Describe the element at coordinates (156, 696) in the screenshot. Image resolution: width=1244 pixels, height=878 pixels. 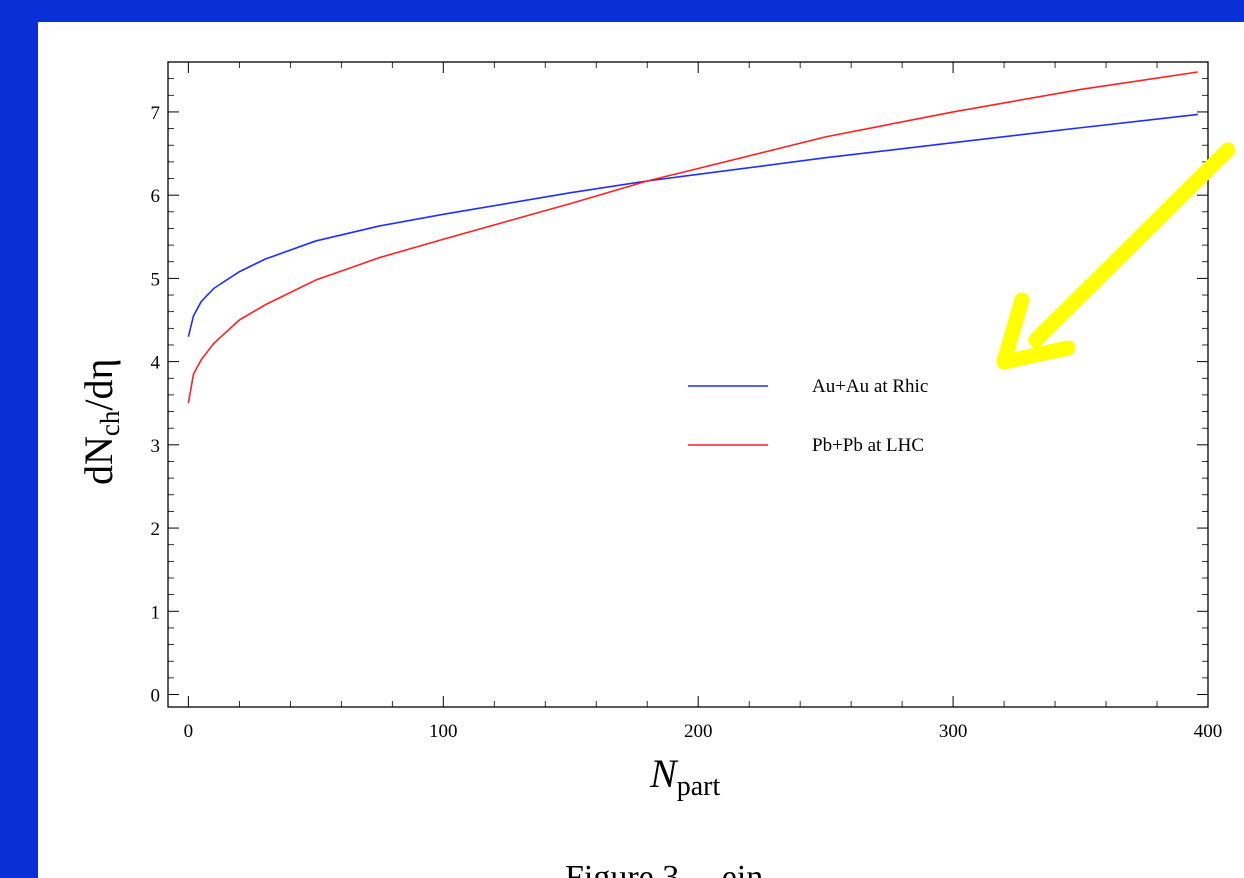
I see `y-tick-label-0: 0` at that location.